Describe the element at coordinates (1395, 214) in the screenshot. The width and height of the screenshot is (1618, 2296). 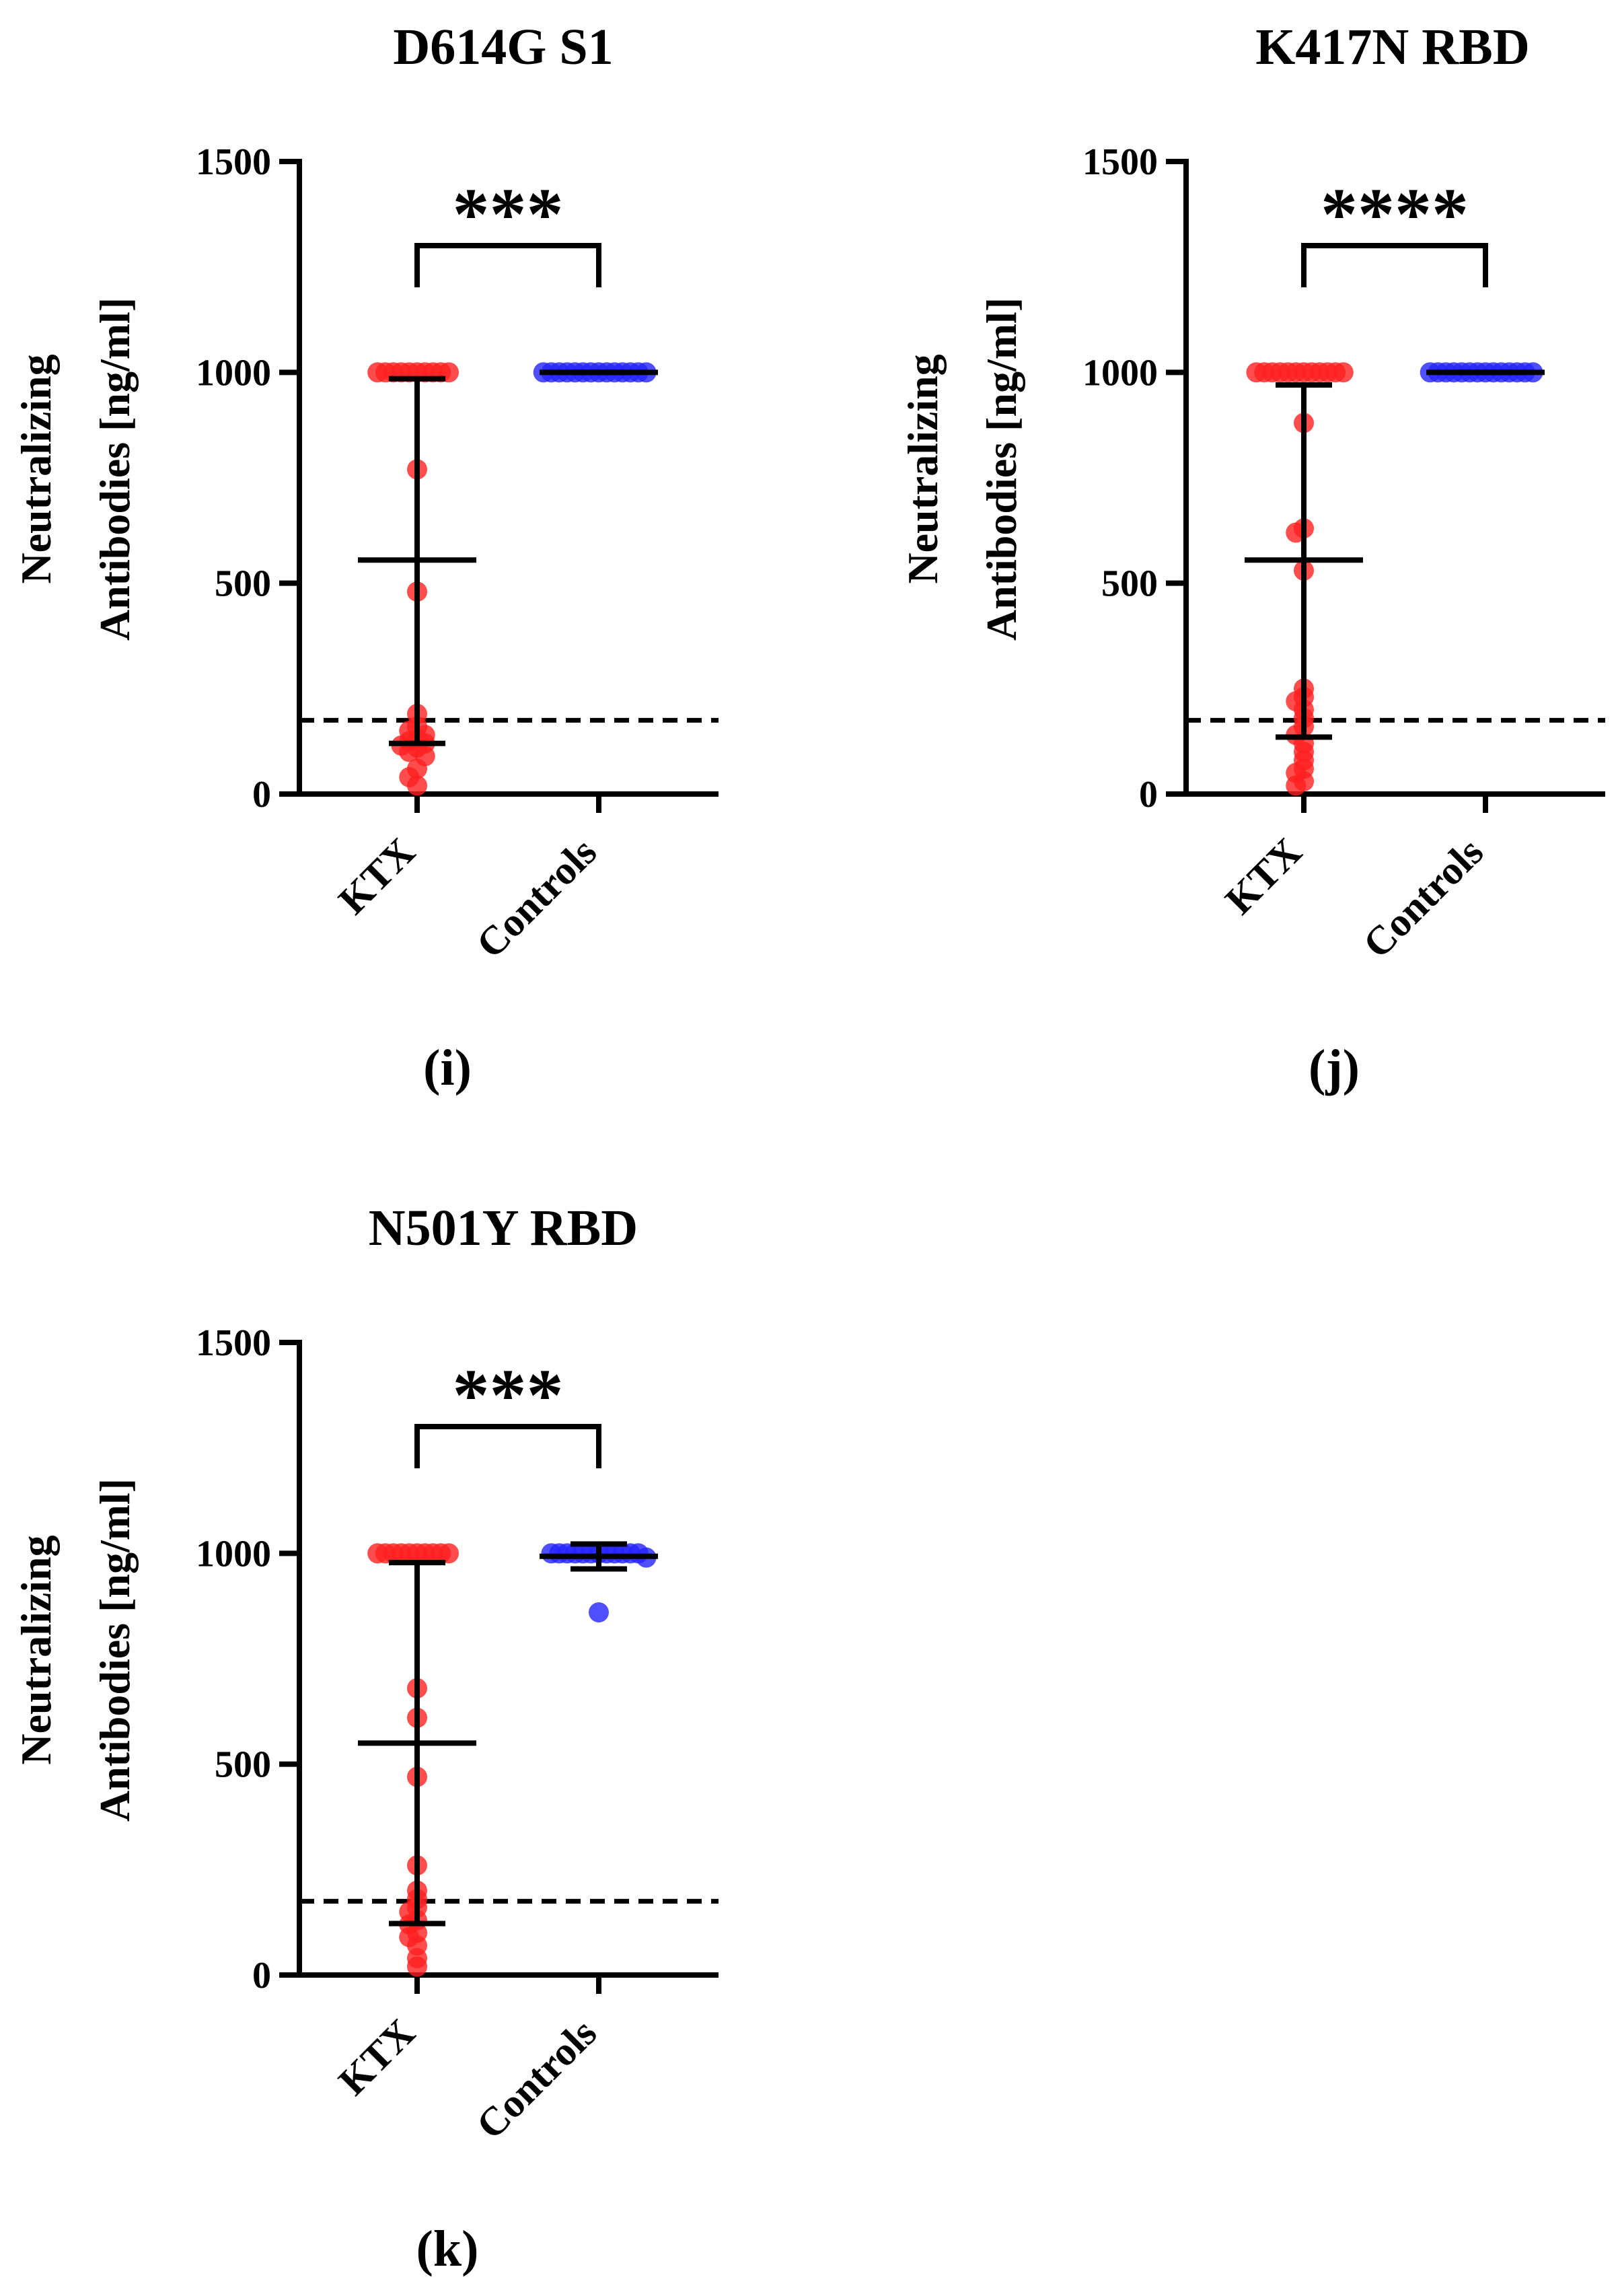
I see `significance-stars: ****` at that location.